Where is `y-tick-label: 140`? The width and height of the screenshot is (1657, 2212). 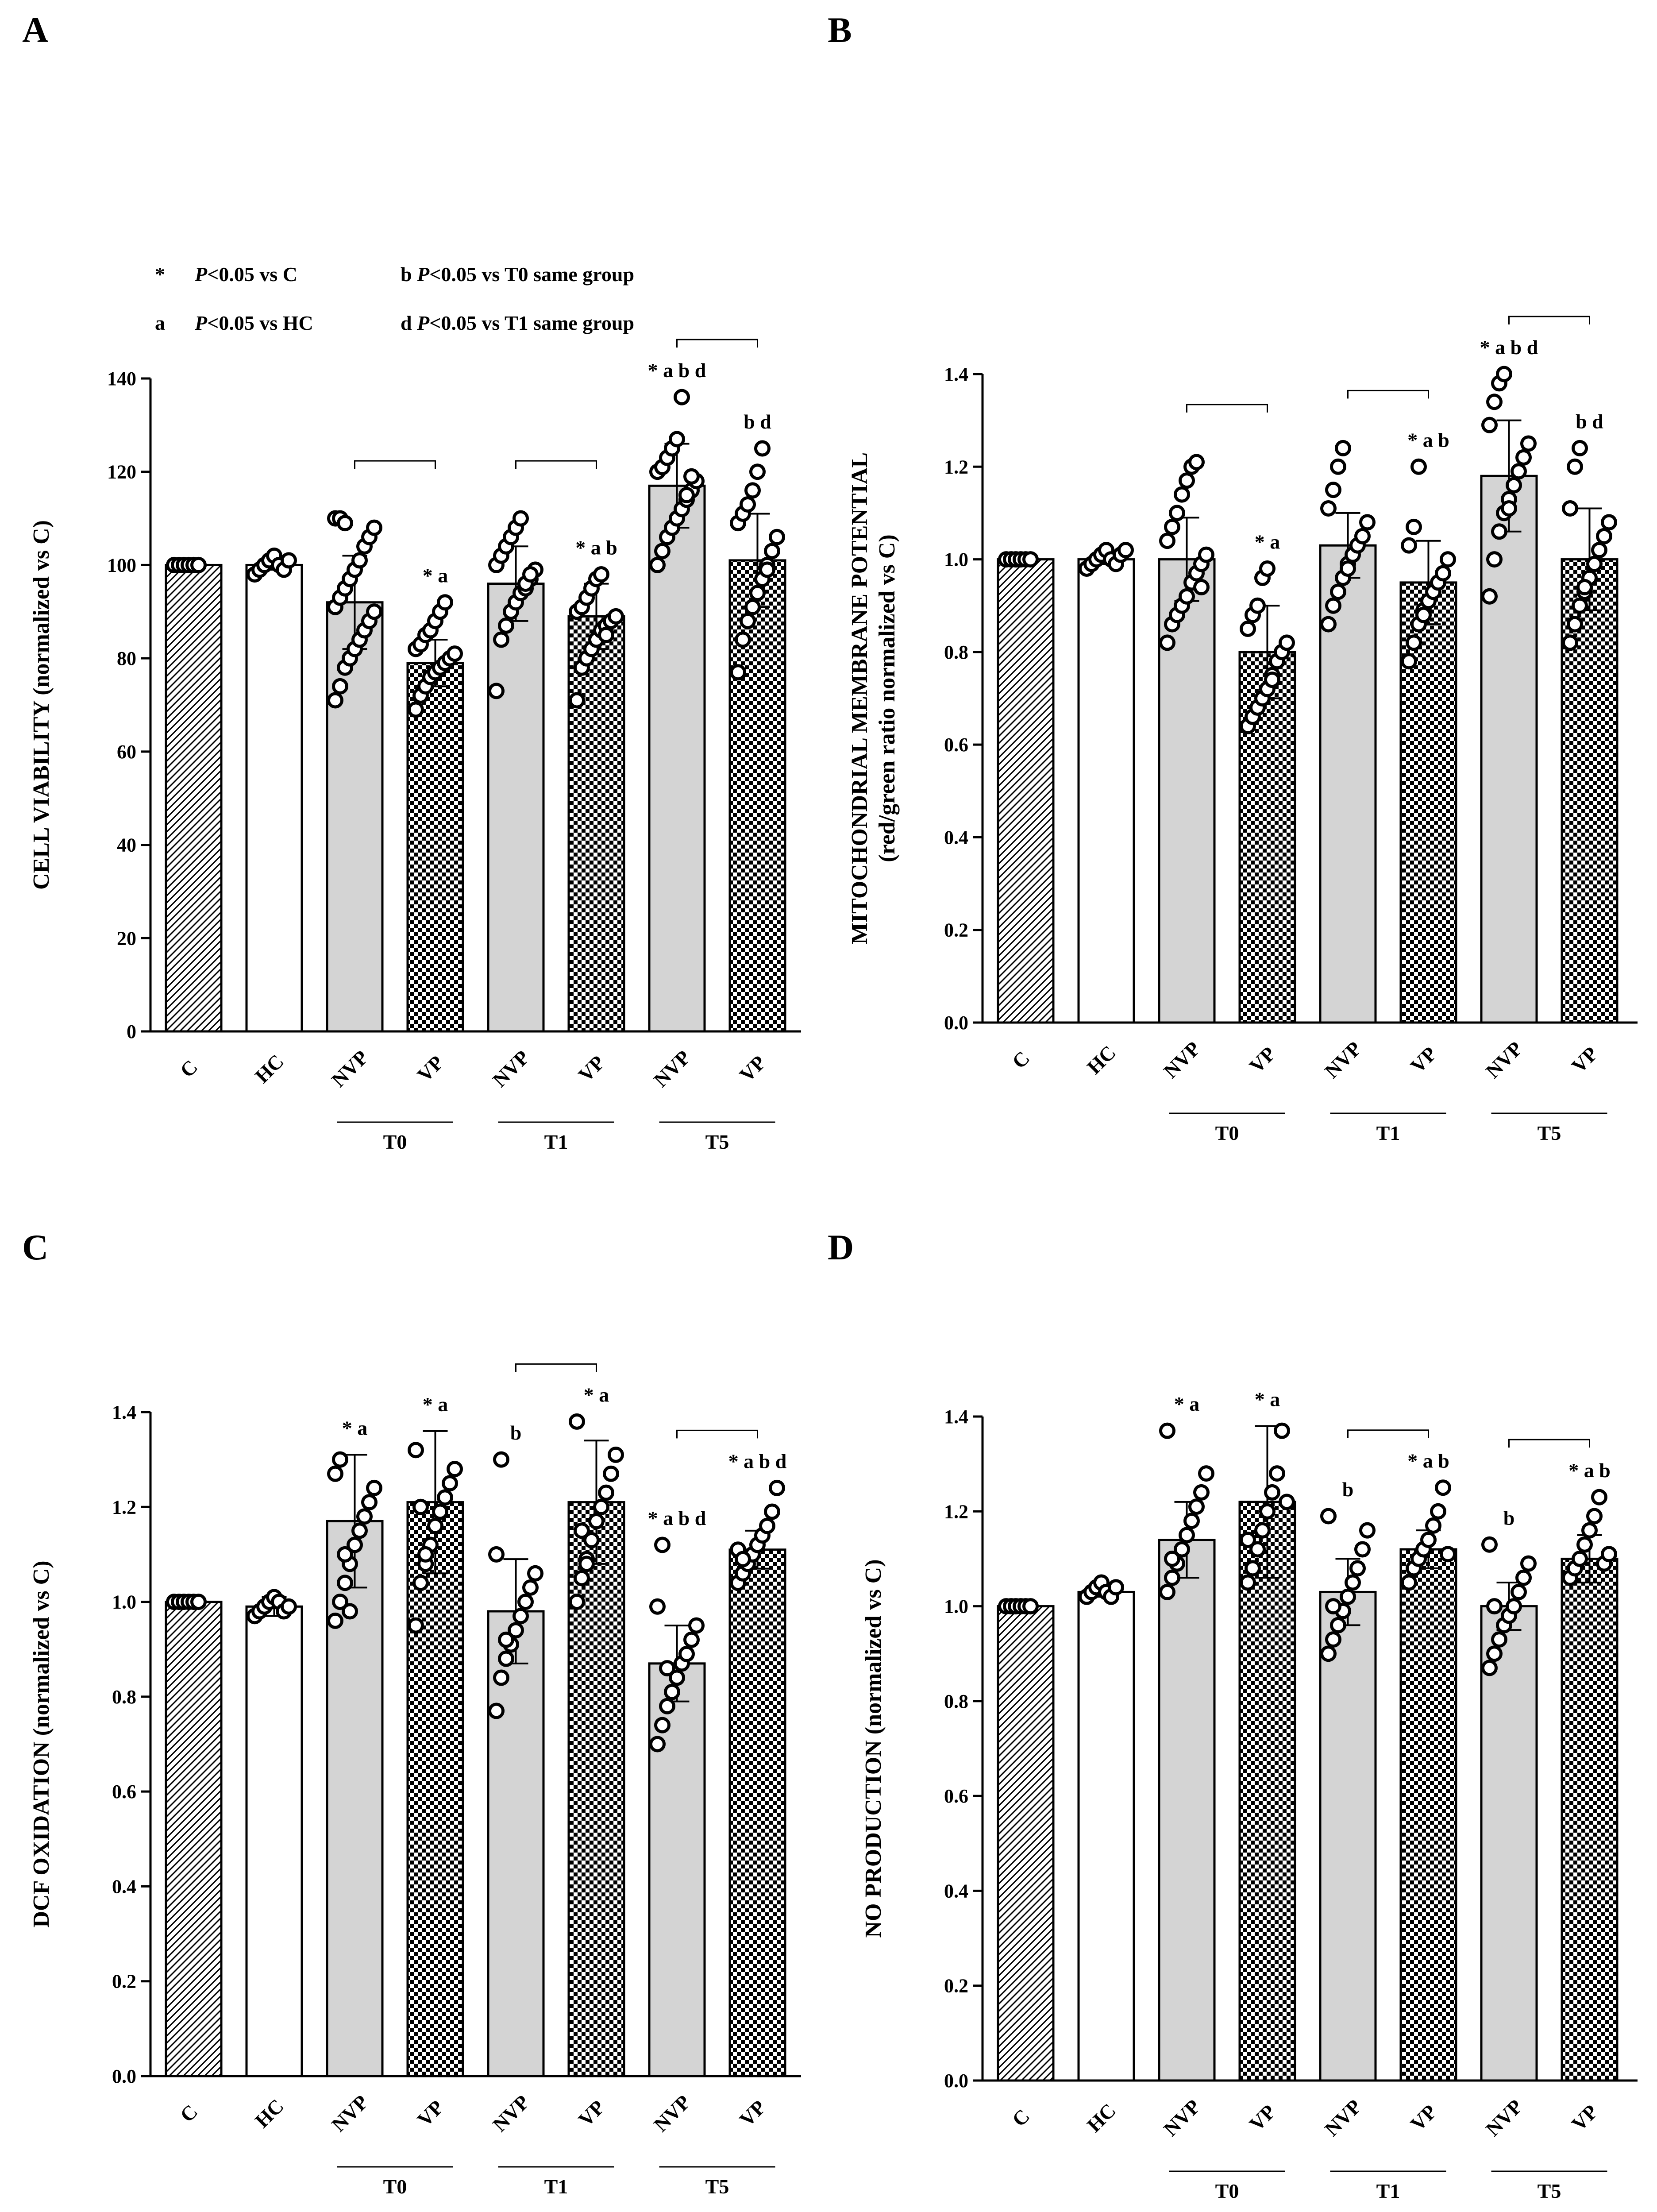 y-tick-label: 140 is located at coordinates (122, 379).